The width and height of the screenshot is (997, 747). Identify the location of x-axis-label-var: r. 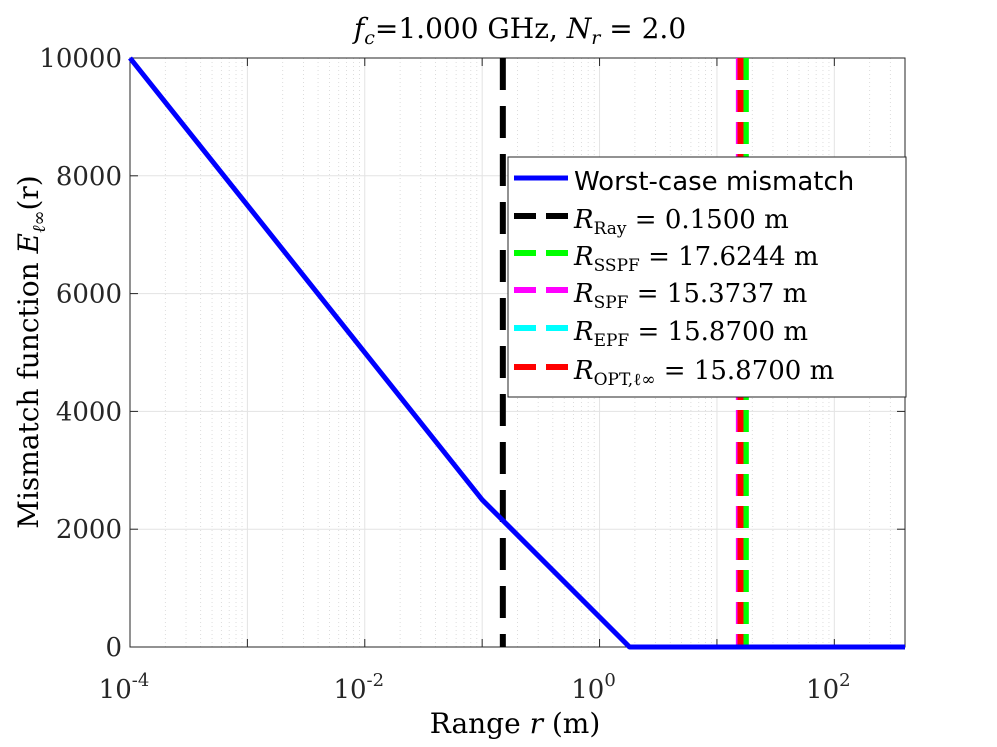
(537, 723).